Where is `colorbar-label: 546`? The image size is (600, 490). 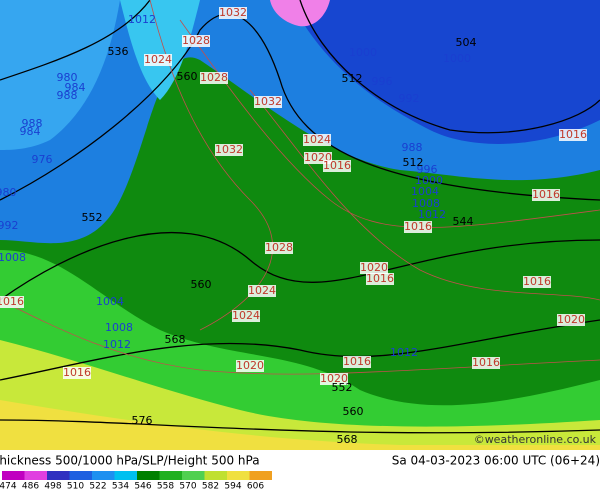 colorbar-label: 546 is located at coordinates (142, 486).